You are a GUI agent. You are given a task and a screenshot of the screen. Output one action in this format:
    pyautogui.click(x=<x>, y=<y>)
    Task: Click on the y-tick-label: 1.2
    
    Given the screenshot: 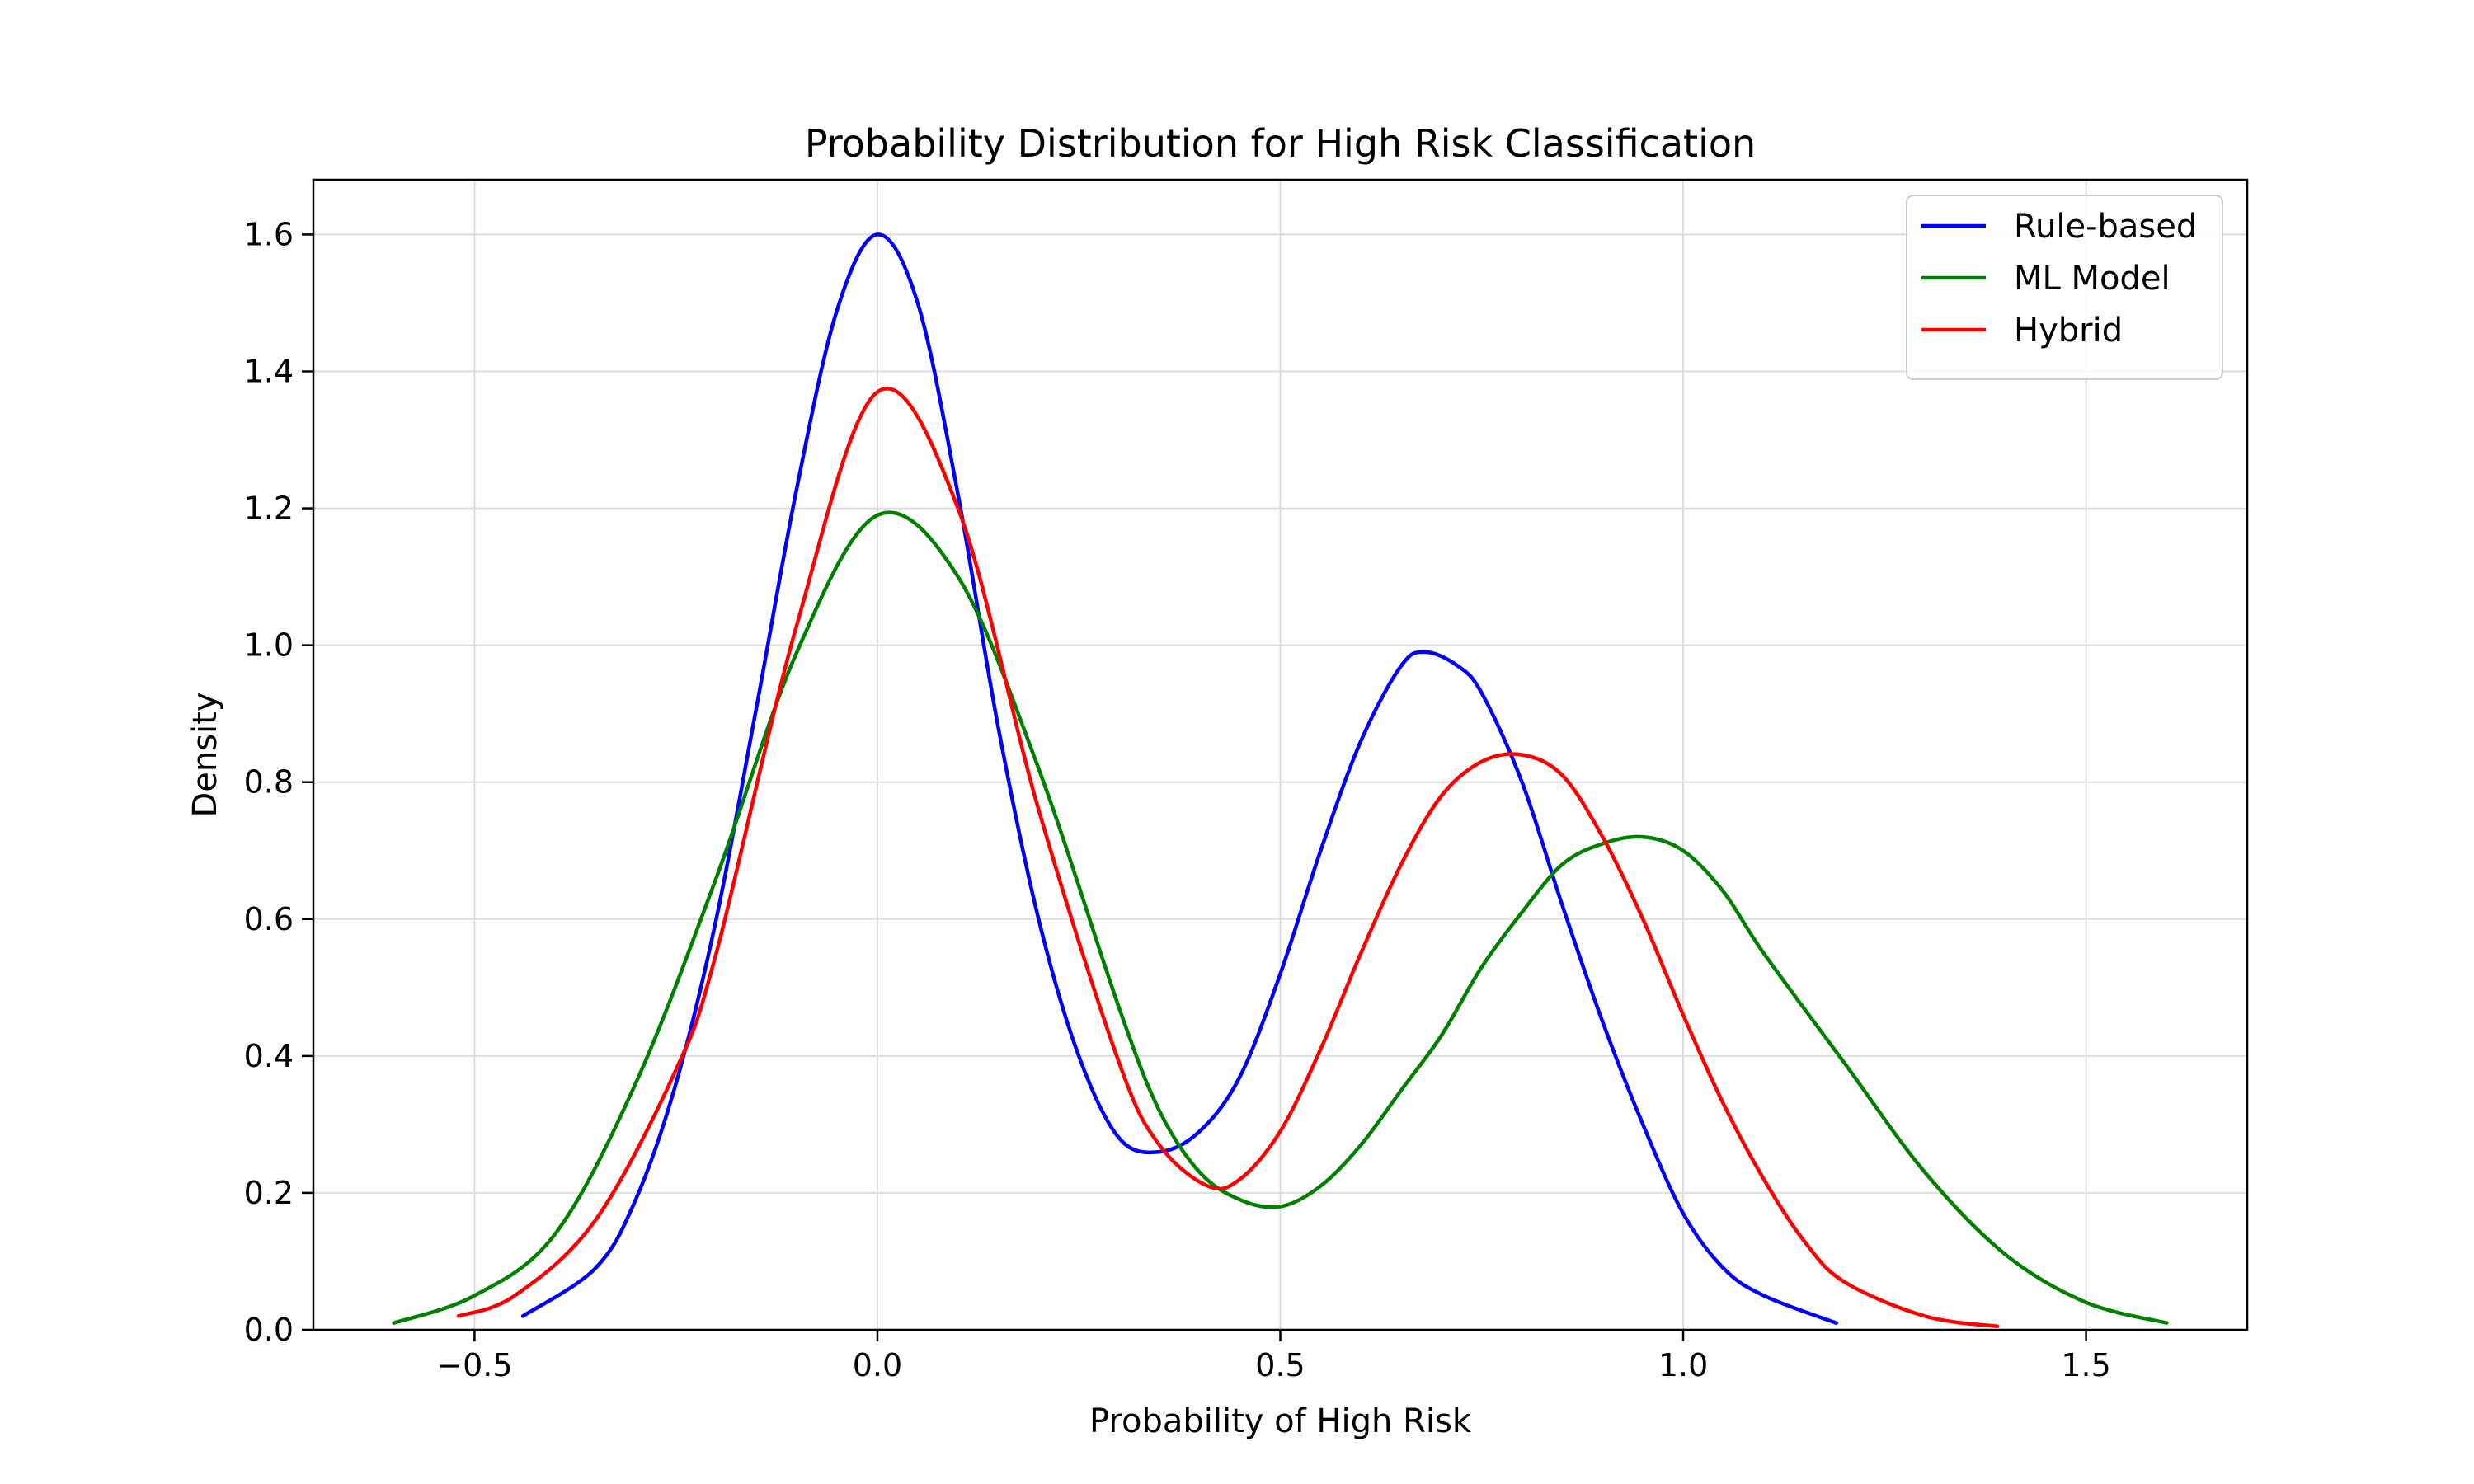 What is the action you would take?
    pyautogui.click(x=269, y=509)
    